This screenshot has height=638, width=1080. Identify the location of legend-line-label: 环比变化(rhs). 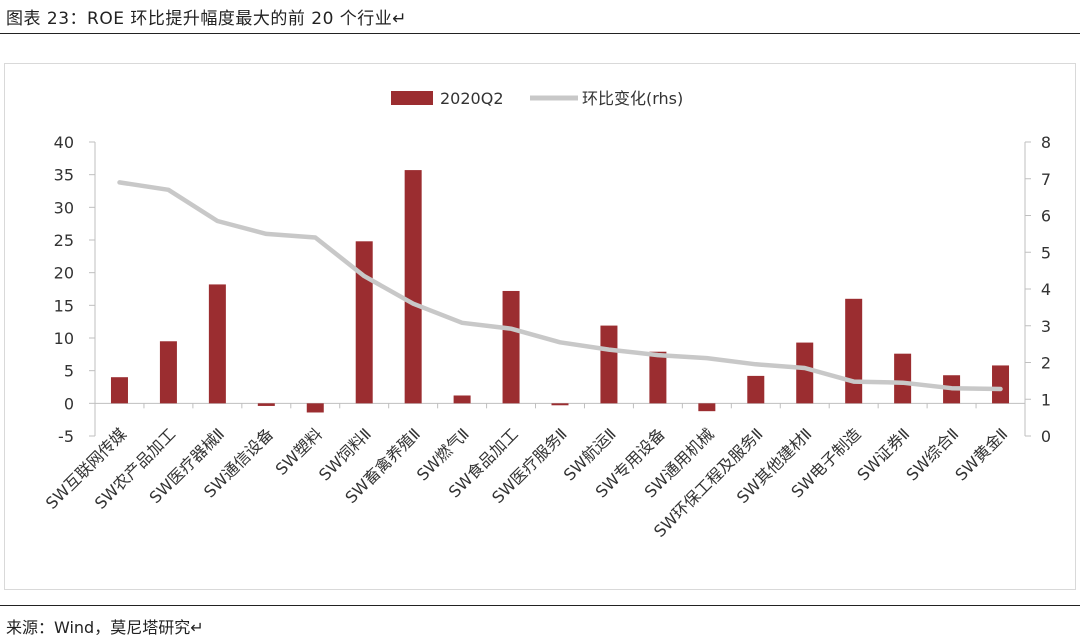
(632, 98).